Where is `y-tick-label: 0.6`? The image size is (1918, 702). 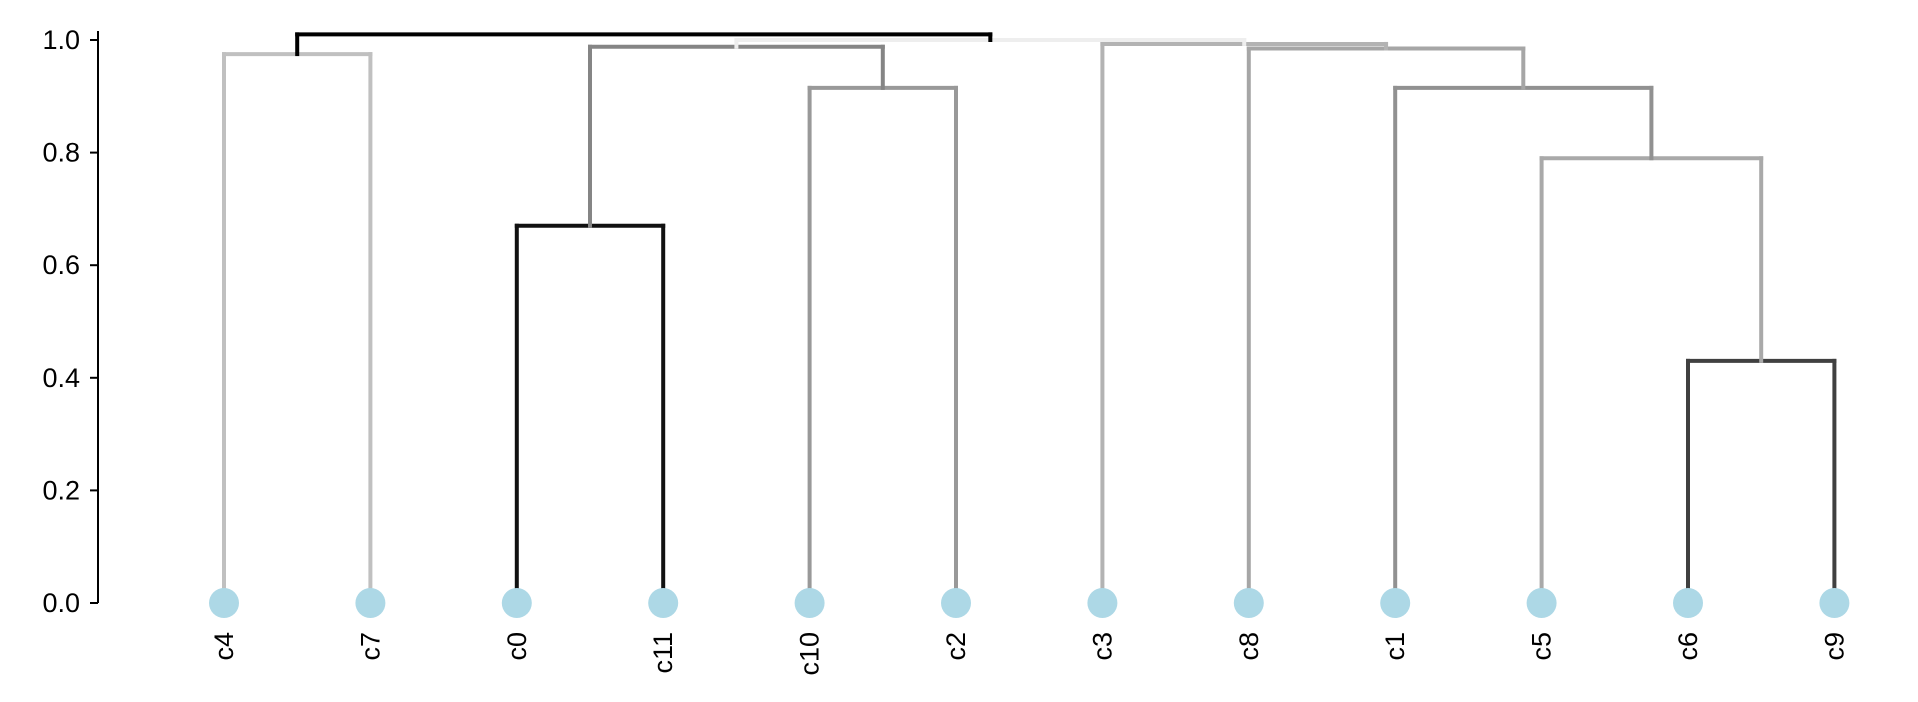
y-tick-label: 0.6 is located at coordinates (61, 265).